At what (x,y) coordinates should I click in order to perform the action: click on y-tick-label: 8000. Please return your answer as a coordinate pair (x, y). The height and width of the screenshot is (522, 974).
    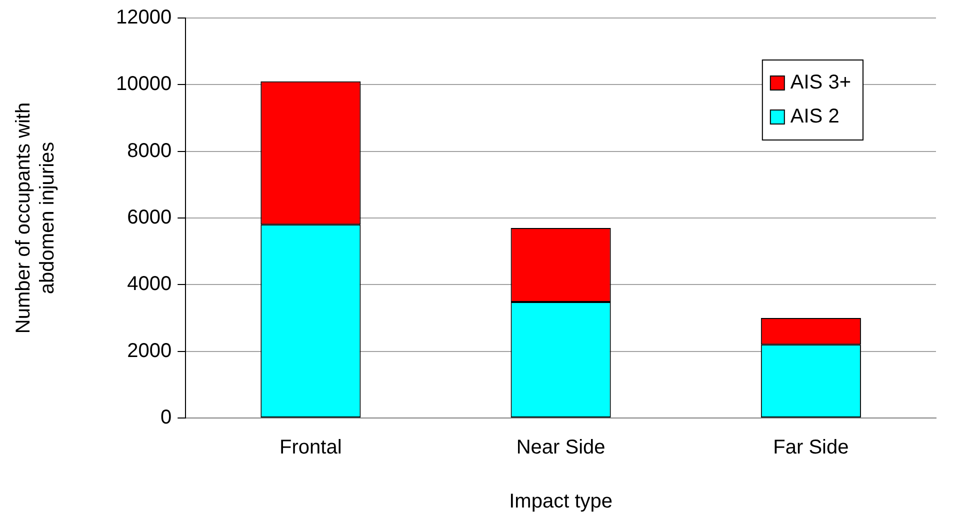
    Looking at the image, I should click on (149, 151).